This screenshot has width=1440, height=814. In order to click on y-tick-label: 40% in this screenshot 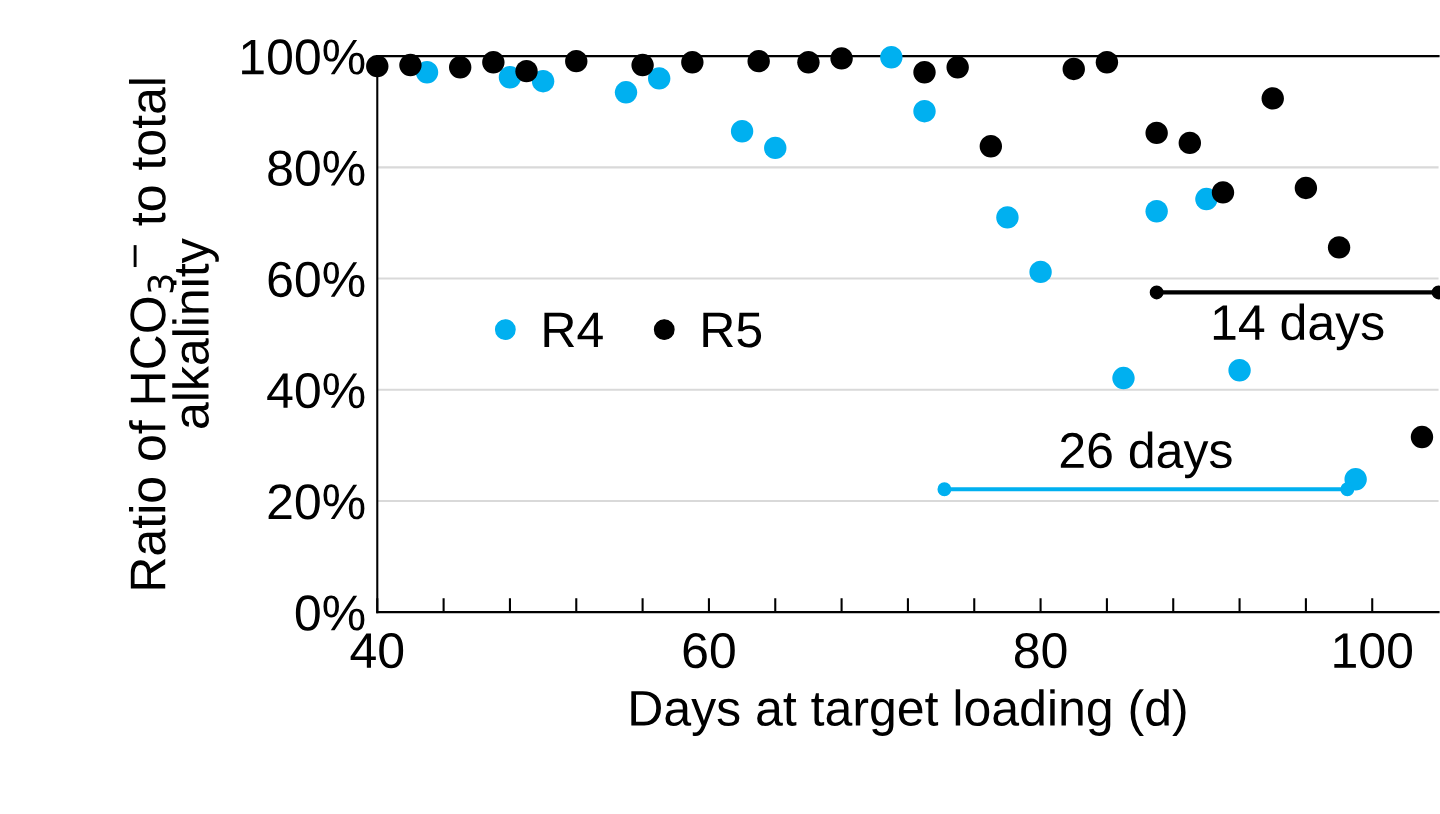, I will do `click(316, 390)`.